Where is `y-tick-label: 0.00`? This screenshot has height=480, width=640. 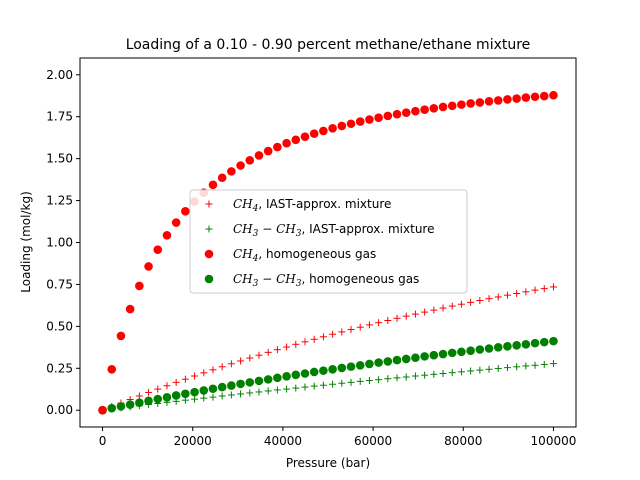
y-tick-label: 0.00 is located at coordinates (59, 410).